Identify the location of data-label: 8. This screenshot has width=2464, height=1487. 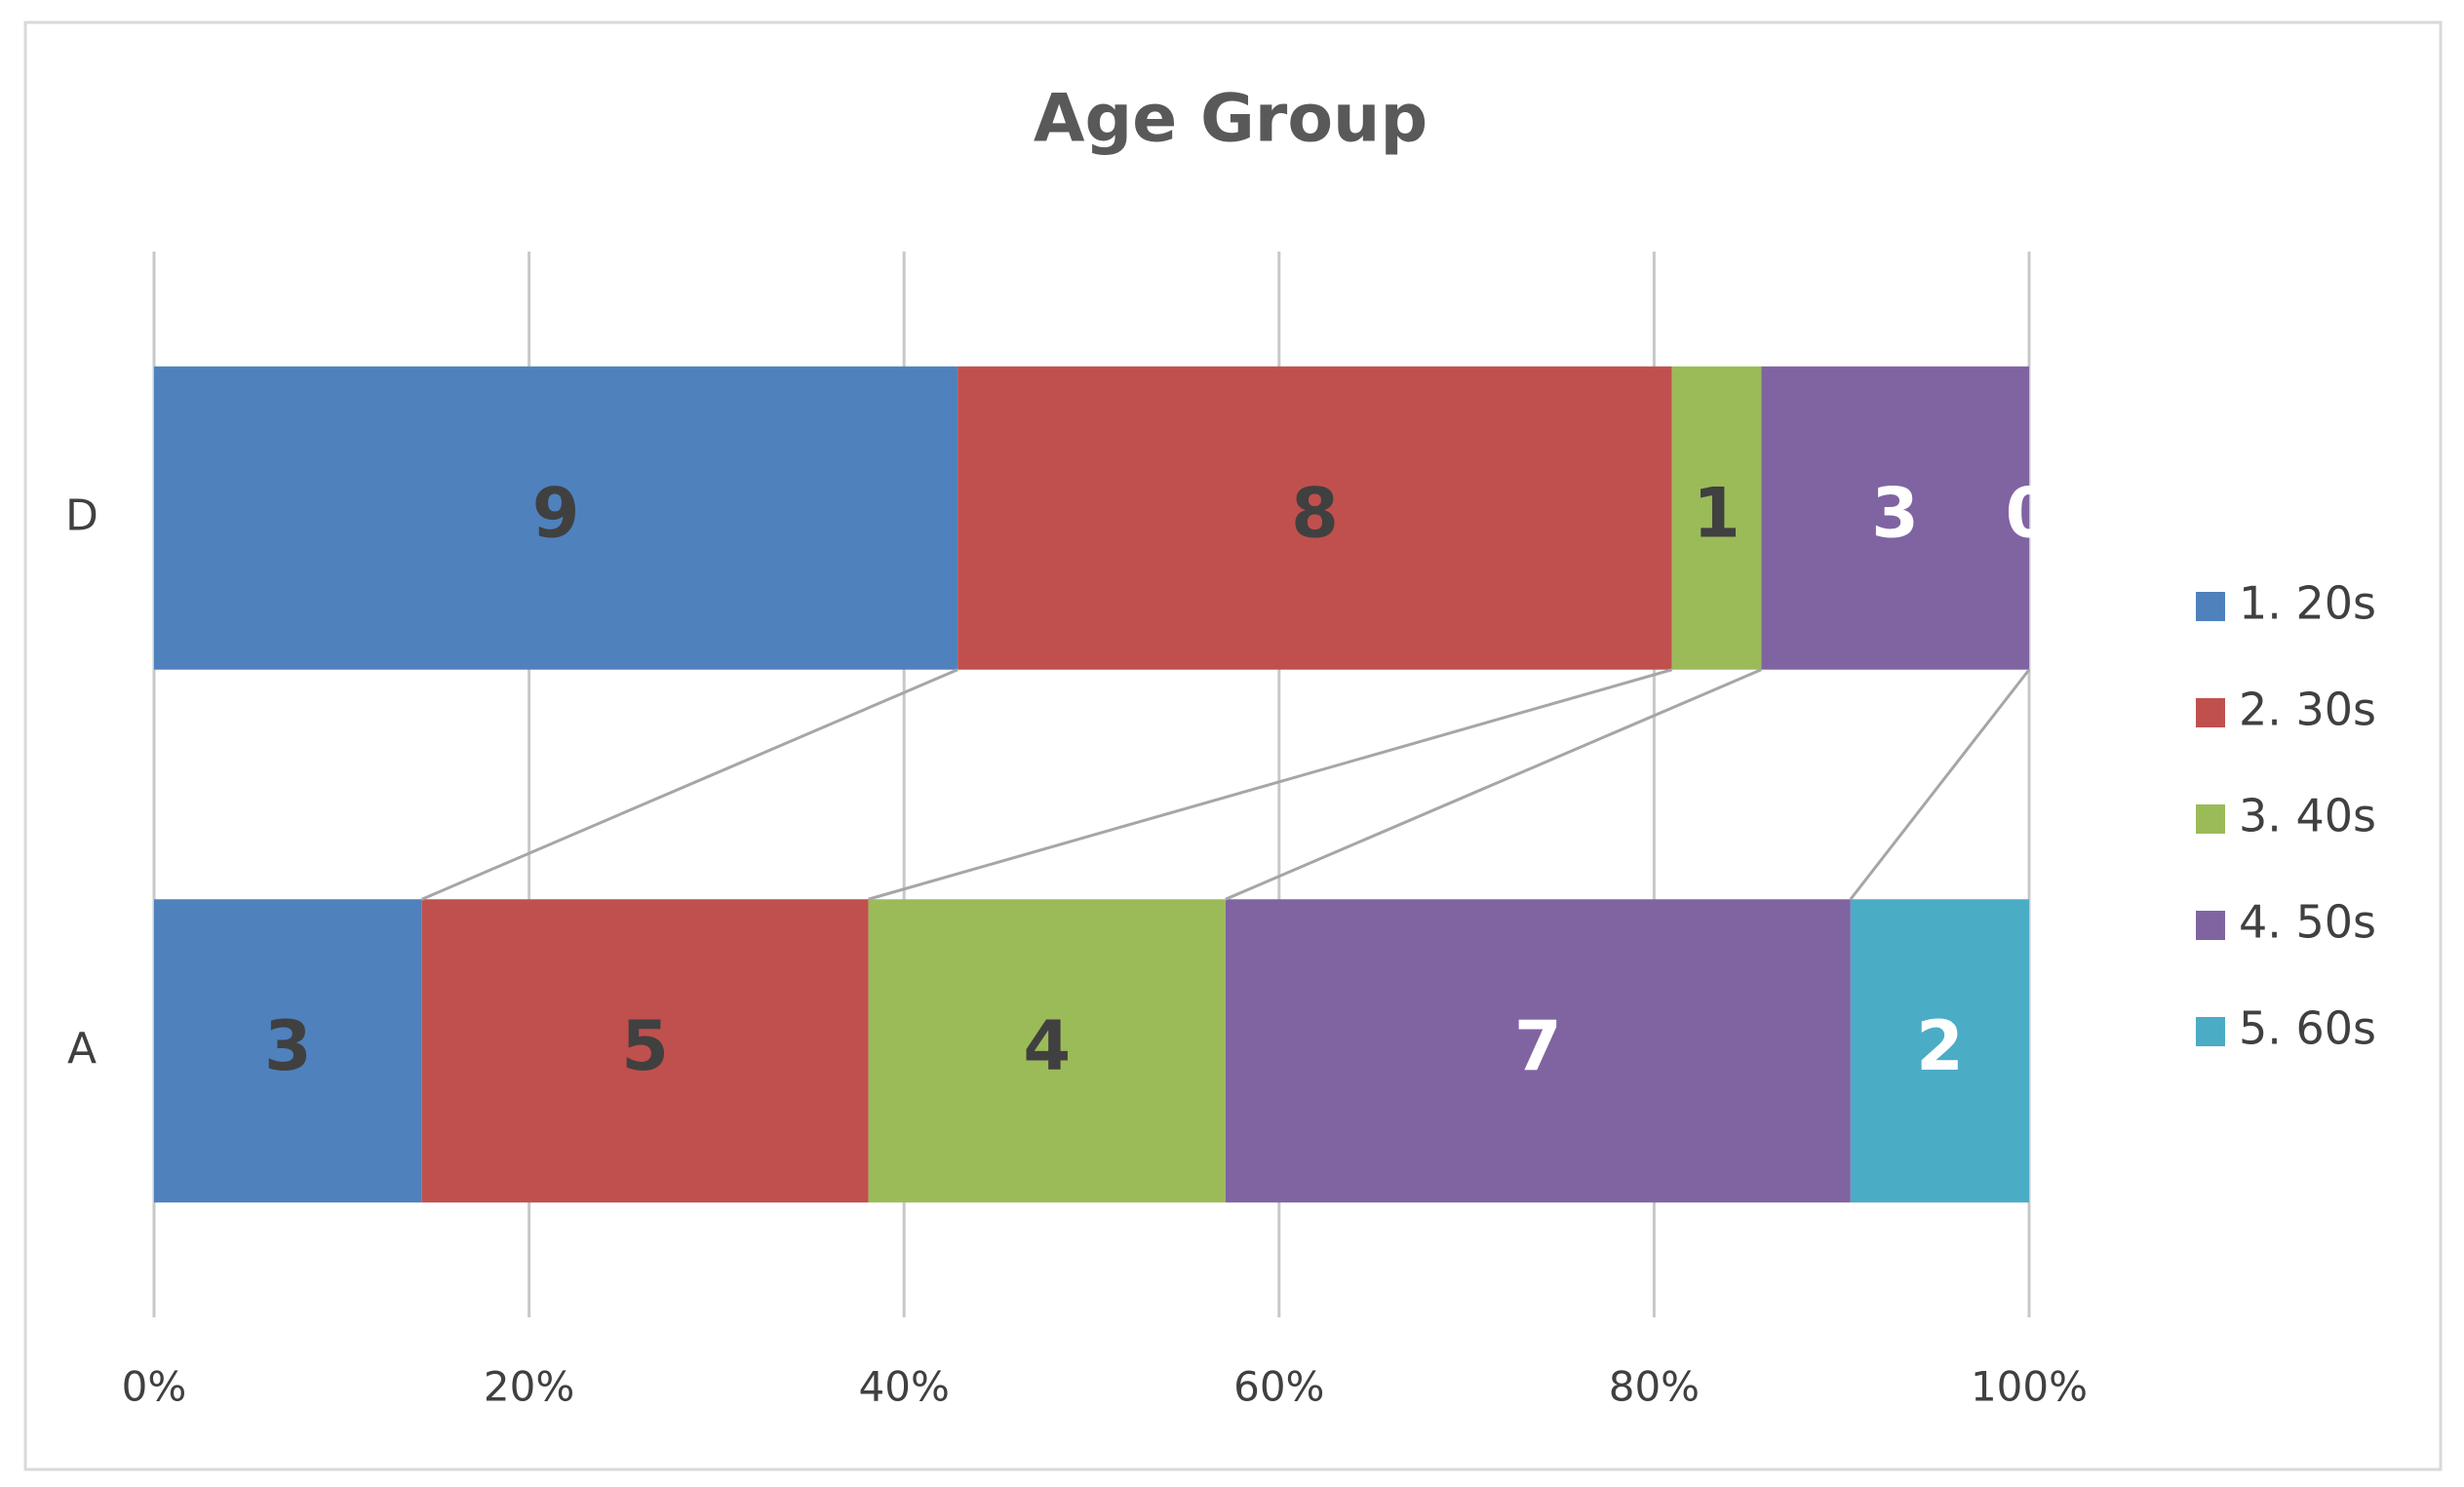
(1315, 513).